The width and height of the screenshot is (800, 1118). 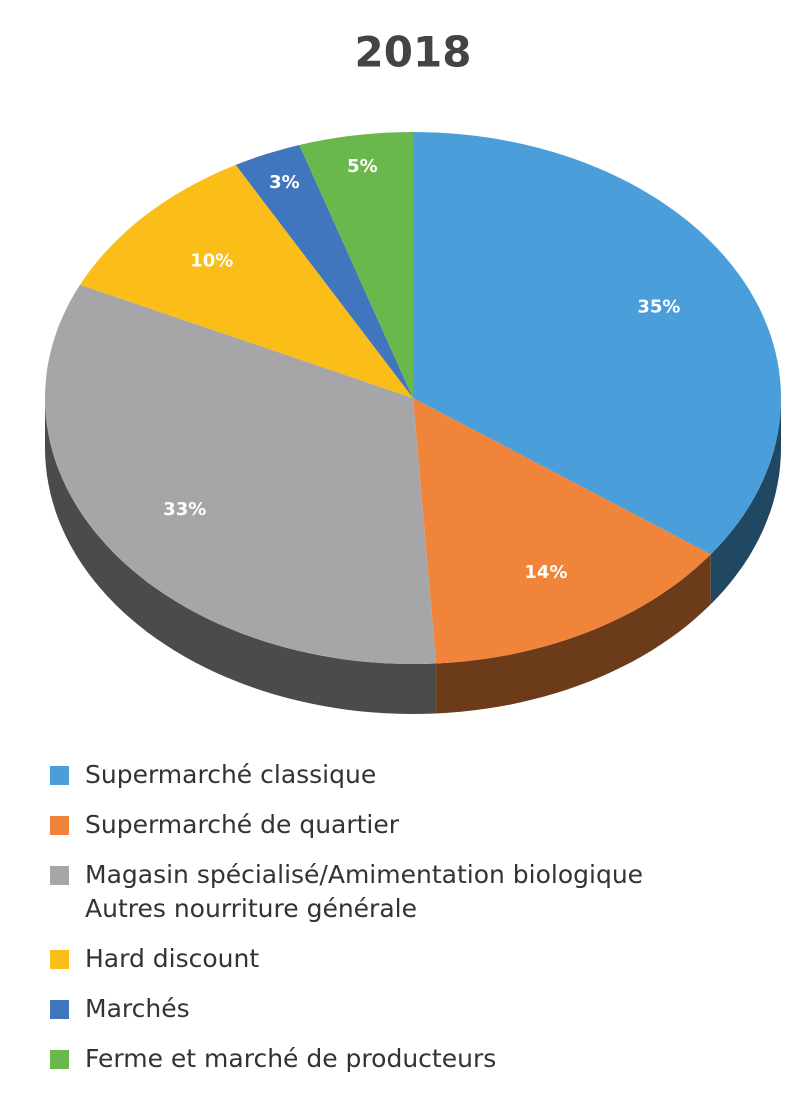 I want to click on data-label: 35%, so click(x=658, y=306).